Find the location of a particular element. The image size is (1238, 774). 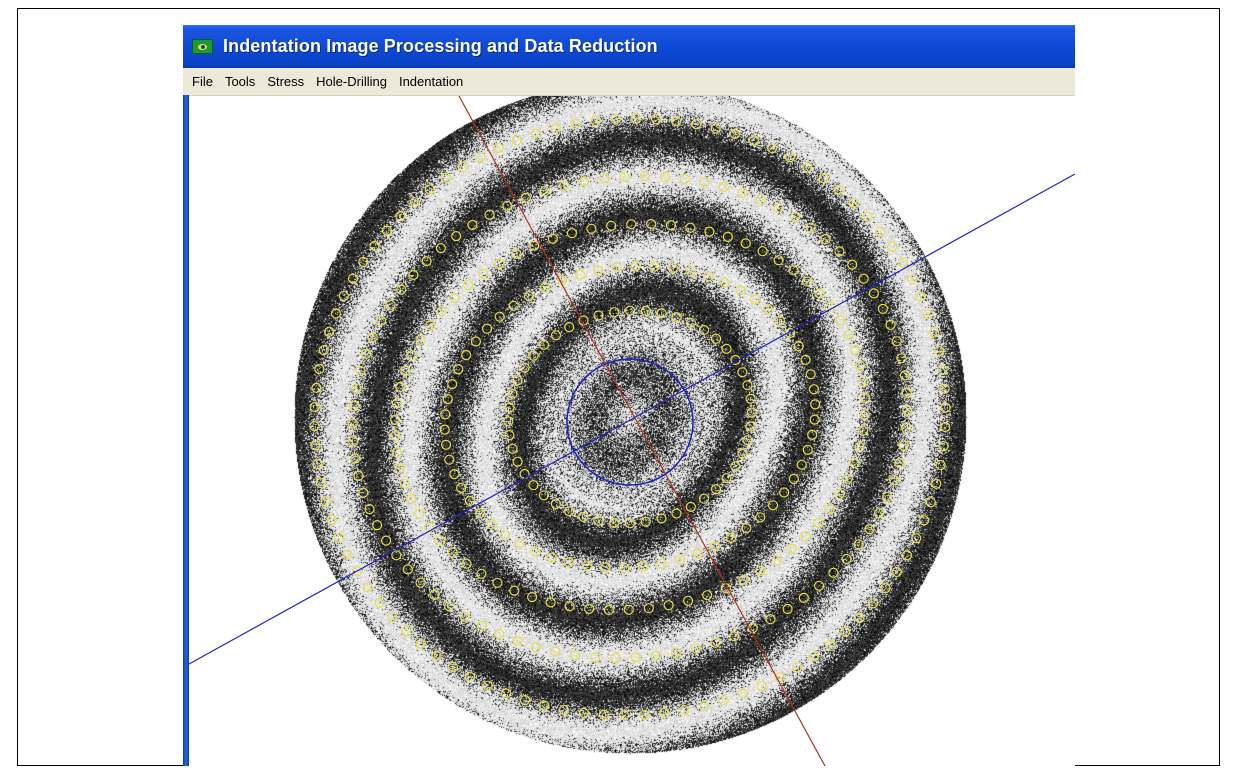

center-reference-circle is located at coordinates (630, 422).